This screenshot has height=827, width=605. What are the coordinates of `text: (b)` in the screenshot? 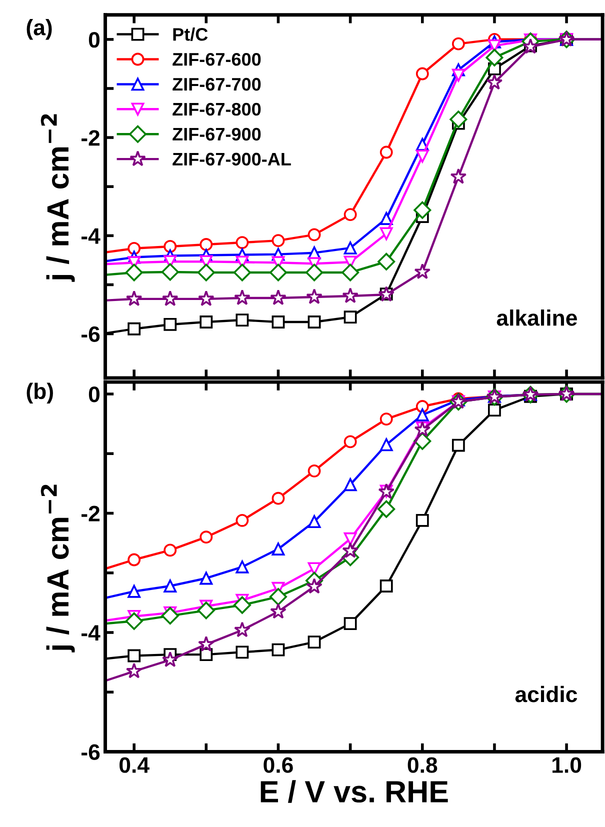 It's located at (39, 393).